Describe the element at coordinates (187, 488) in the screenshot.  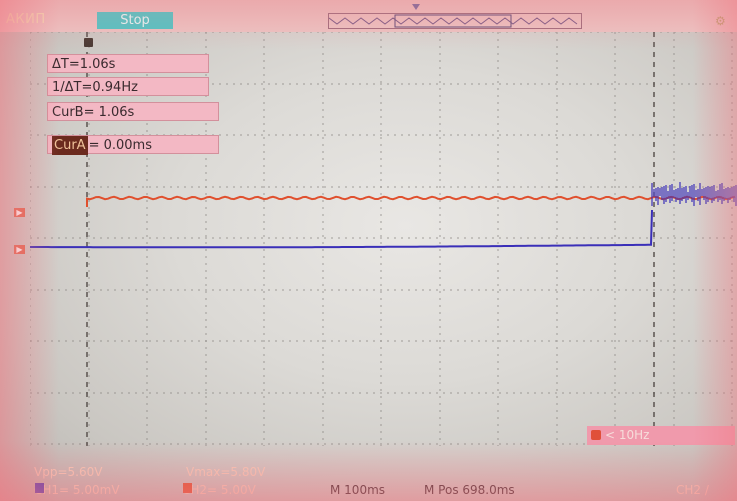
I see `ch2-swatch-icon` at that location.